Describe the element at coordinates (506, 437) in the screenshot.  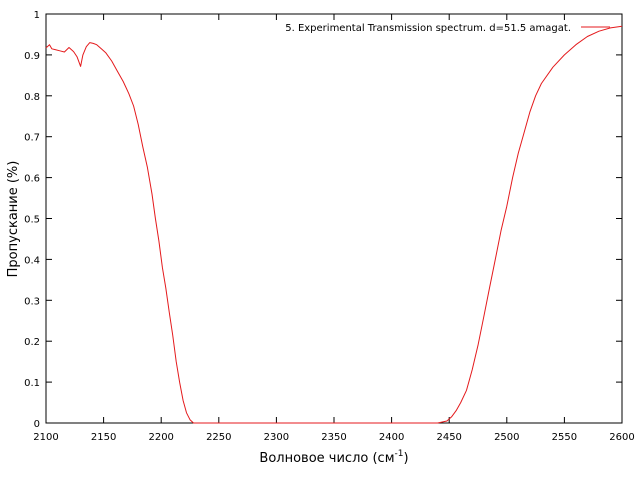
I see `x-tick-label: 2500` at that location.